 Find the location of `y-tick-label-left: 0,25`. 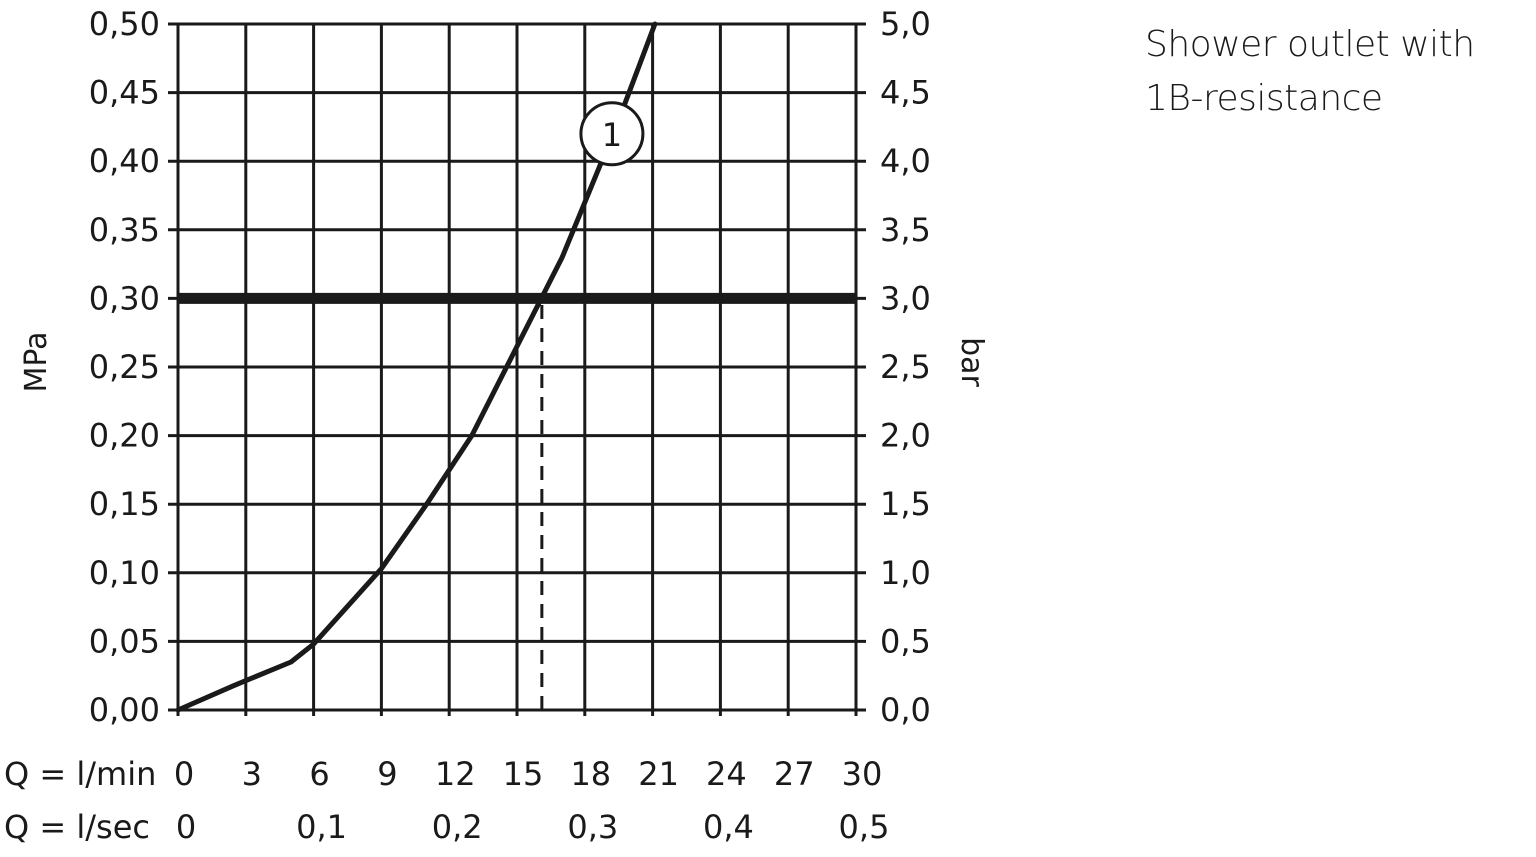

y-tick-label-left: 0,25 is located at coordinates (124, 367).